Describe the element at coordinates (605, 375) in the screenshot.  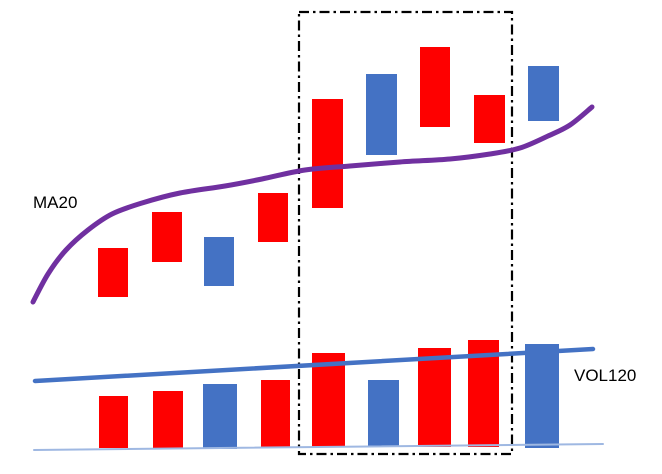
I see `vol120-label: VOL120` at that location.